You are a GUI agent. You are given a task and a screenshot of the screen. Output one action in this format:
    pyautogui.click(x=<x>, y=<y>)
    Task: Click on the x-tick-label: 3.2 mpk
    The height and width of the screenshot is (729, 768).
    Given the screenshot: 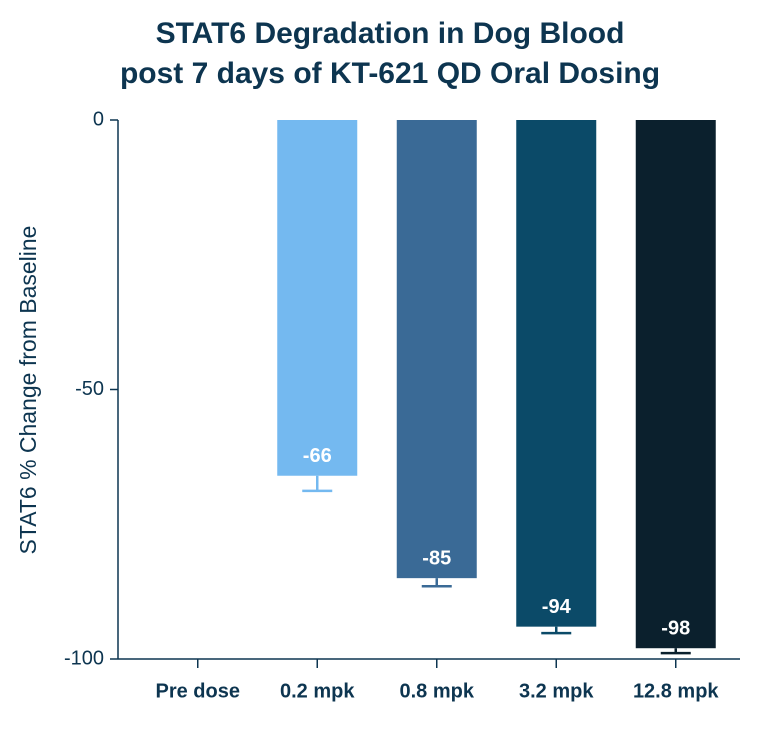 What is the action you would take?
    pyautogui.click(x=556, y=691)
    